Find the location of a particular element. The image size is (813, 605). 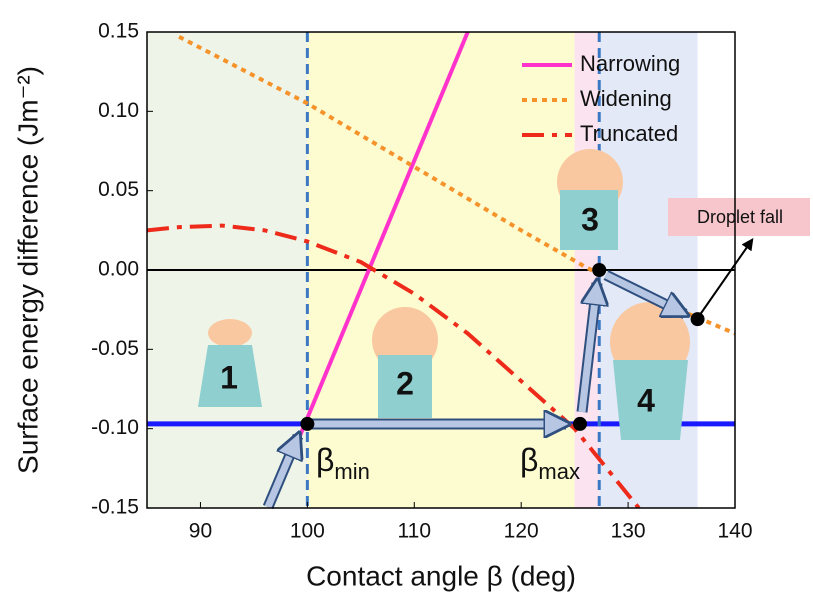

x-axis-label: Contact angle β (deg) is located at coordinates (441, 575).